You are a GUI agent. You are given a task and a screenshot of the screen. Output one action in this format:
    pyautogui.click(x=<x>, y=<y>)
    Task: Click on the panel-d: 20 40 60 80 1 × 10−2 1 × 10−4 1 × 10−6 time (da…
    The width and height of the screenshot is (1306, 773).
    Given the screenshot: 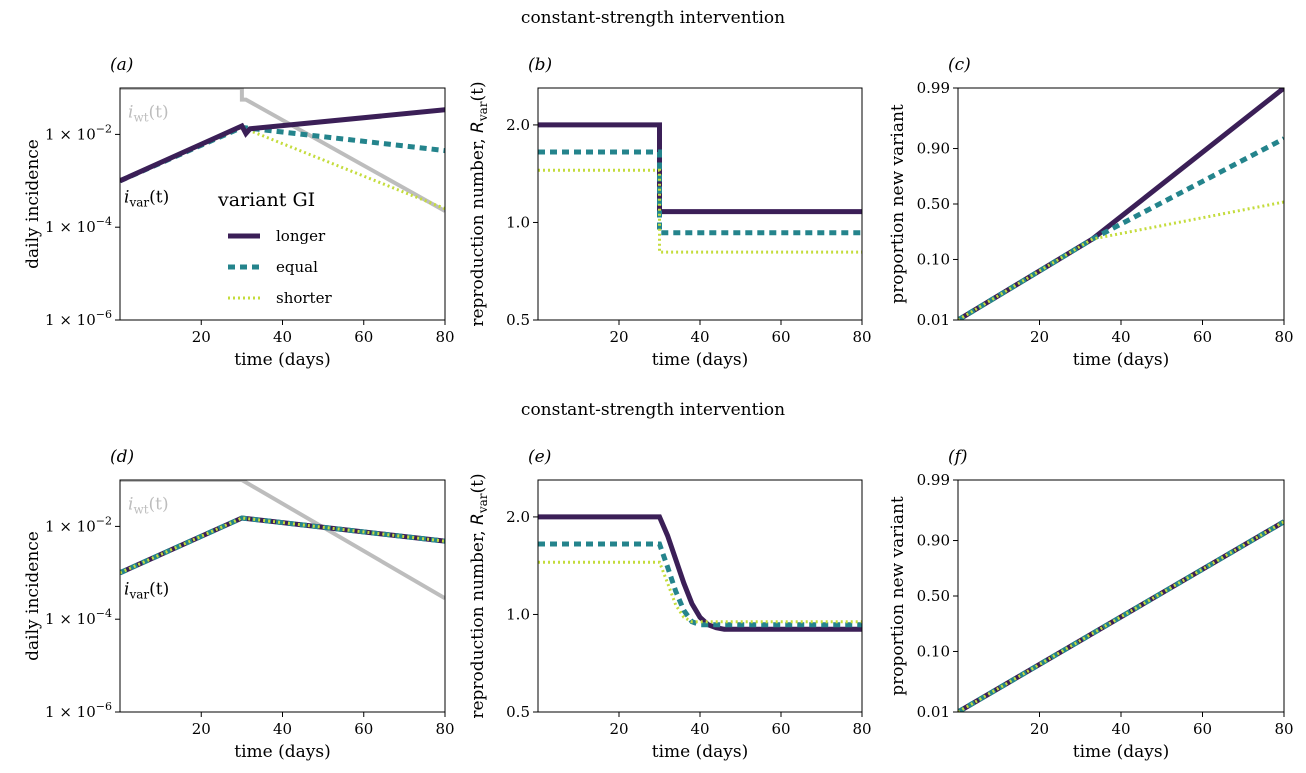 What is the action you would take?
    pyautogui.click(x=239, y=604)
    